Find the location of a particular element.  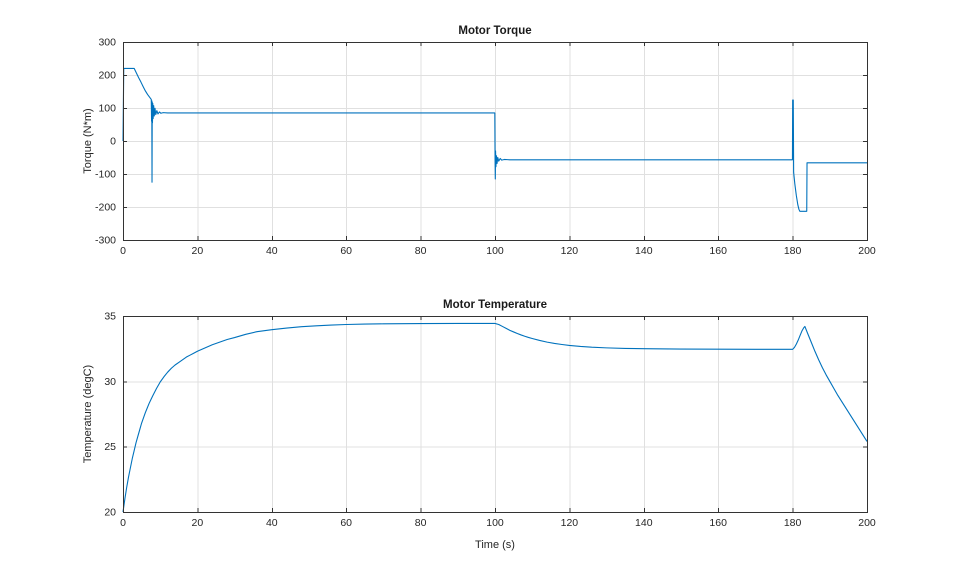

y-tick-label: 100 is located at coordinates (107, 109).